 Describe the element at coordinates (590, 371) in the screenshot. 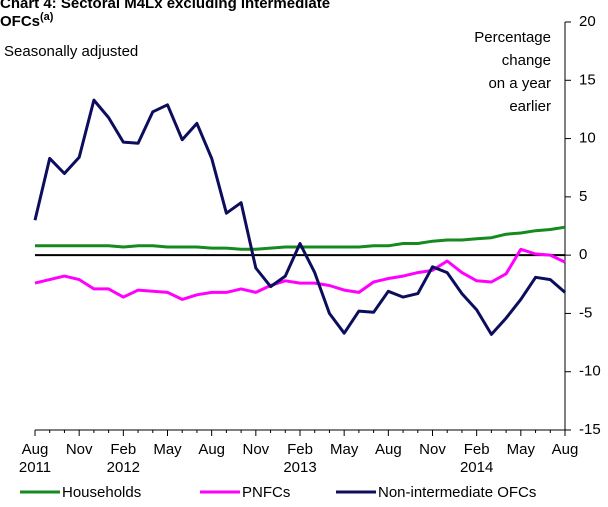

I see `y-tick-label: -10` at that location.